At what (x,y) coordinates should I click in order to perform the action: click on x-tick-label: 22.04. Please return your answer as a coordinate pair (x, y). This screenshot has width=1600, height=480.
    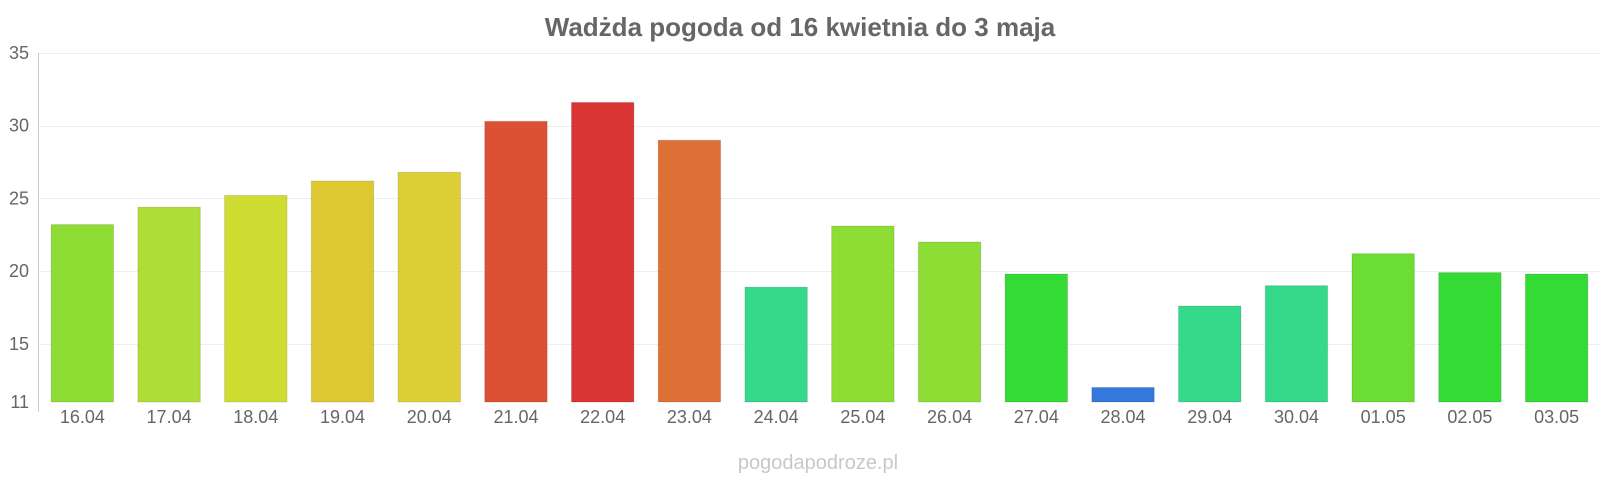
    Looking at the image, I should click on (602, 417).